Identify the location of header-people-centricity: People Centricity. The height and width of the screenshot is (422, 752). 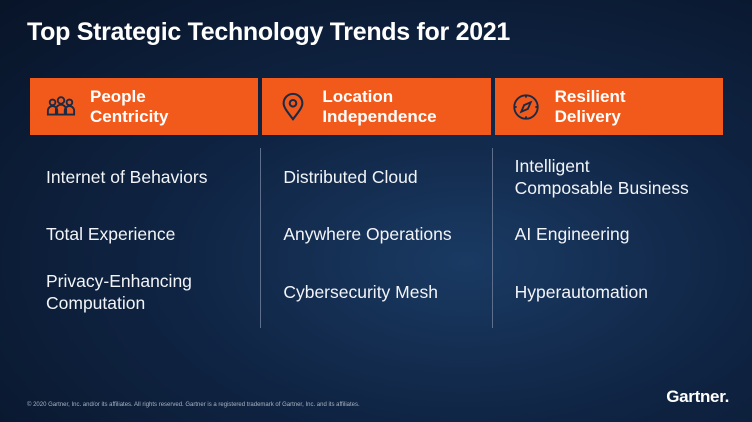
(144, 106).